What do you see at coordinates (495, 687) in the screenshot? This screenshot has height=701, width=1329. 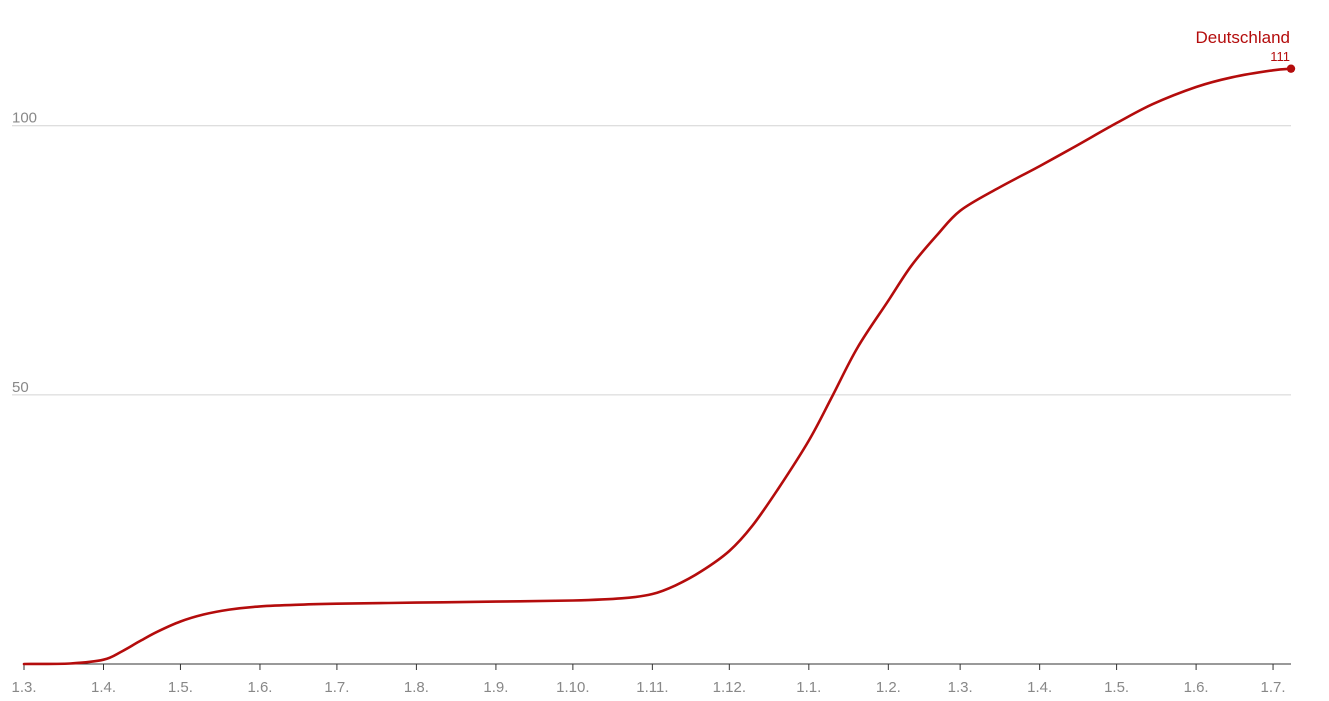 I see `x-tick-label: 1.9.` at bounding box center [495, 687].